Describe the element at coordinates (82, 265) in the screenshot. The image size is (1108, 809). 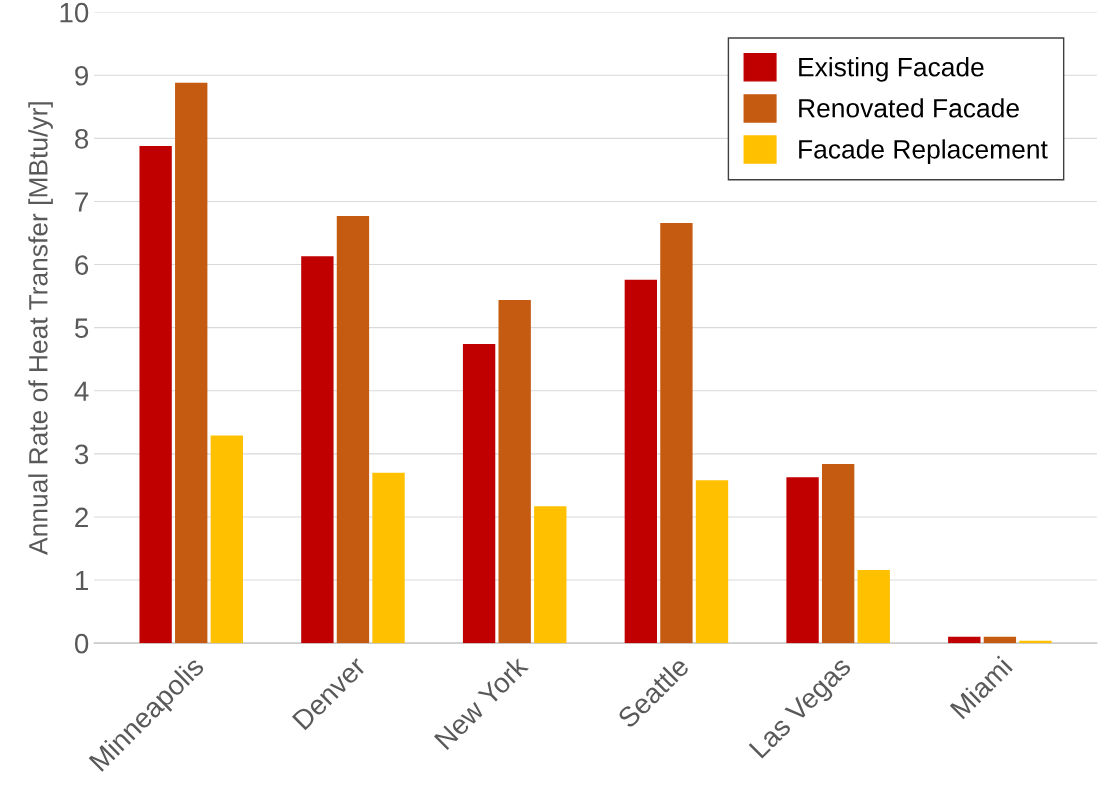
I see `y-tick-label: 6` at that location.